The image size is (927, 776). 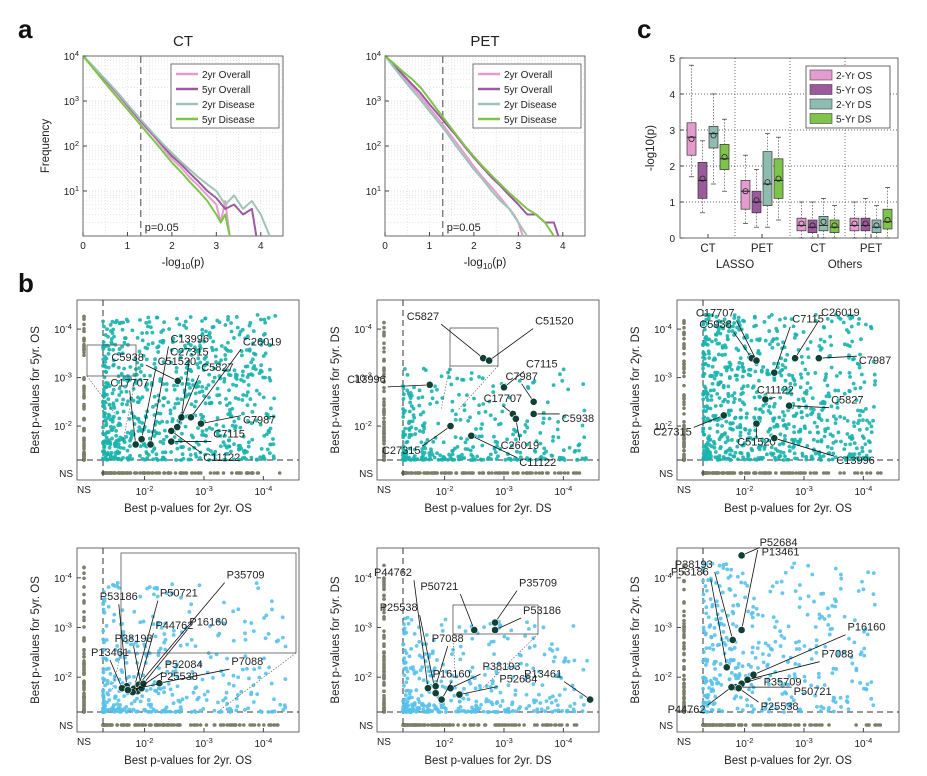 I want to click on zoom-connector, so click(x=258, y=681).